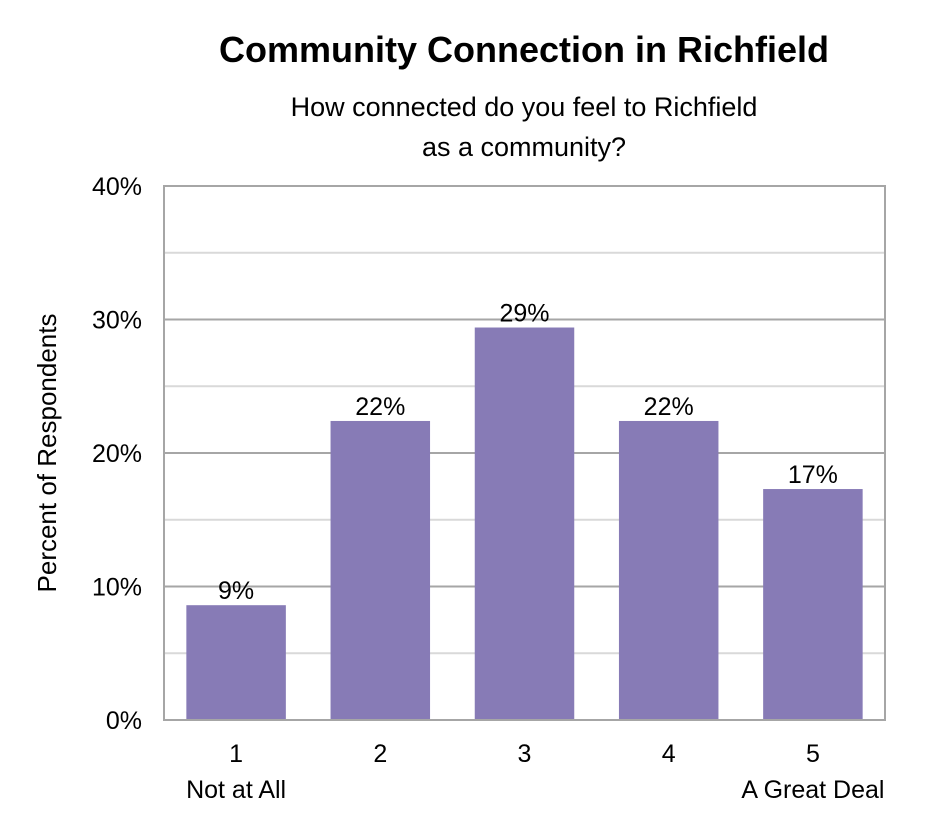 This screenshot has height=840, width=945. I want to click on data-label-2: 22%, so click(380, 407).